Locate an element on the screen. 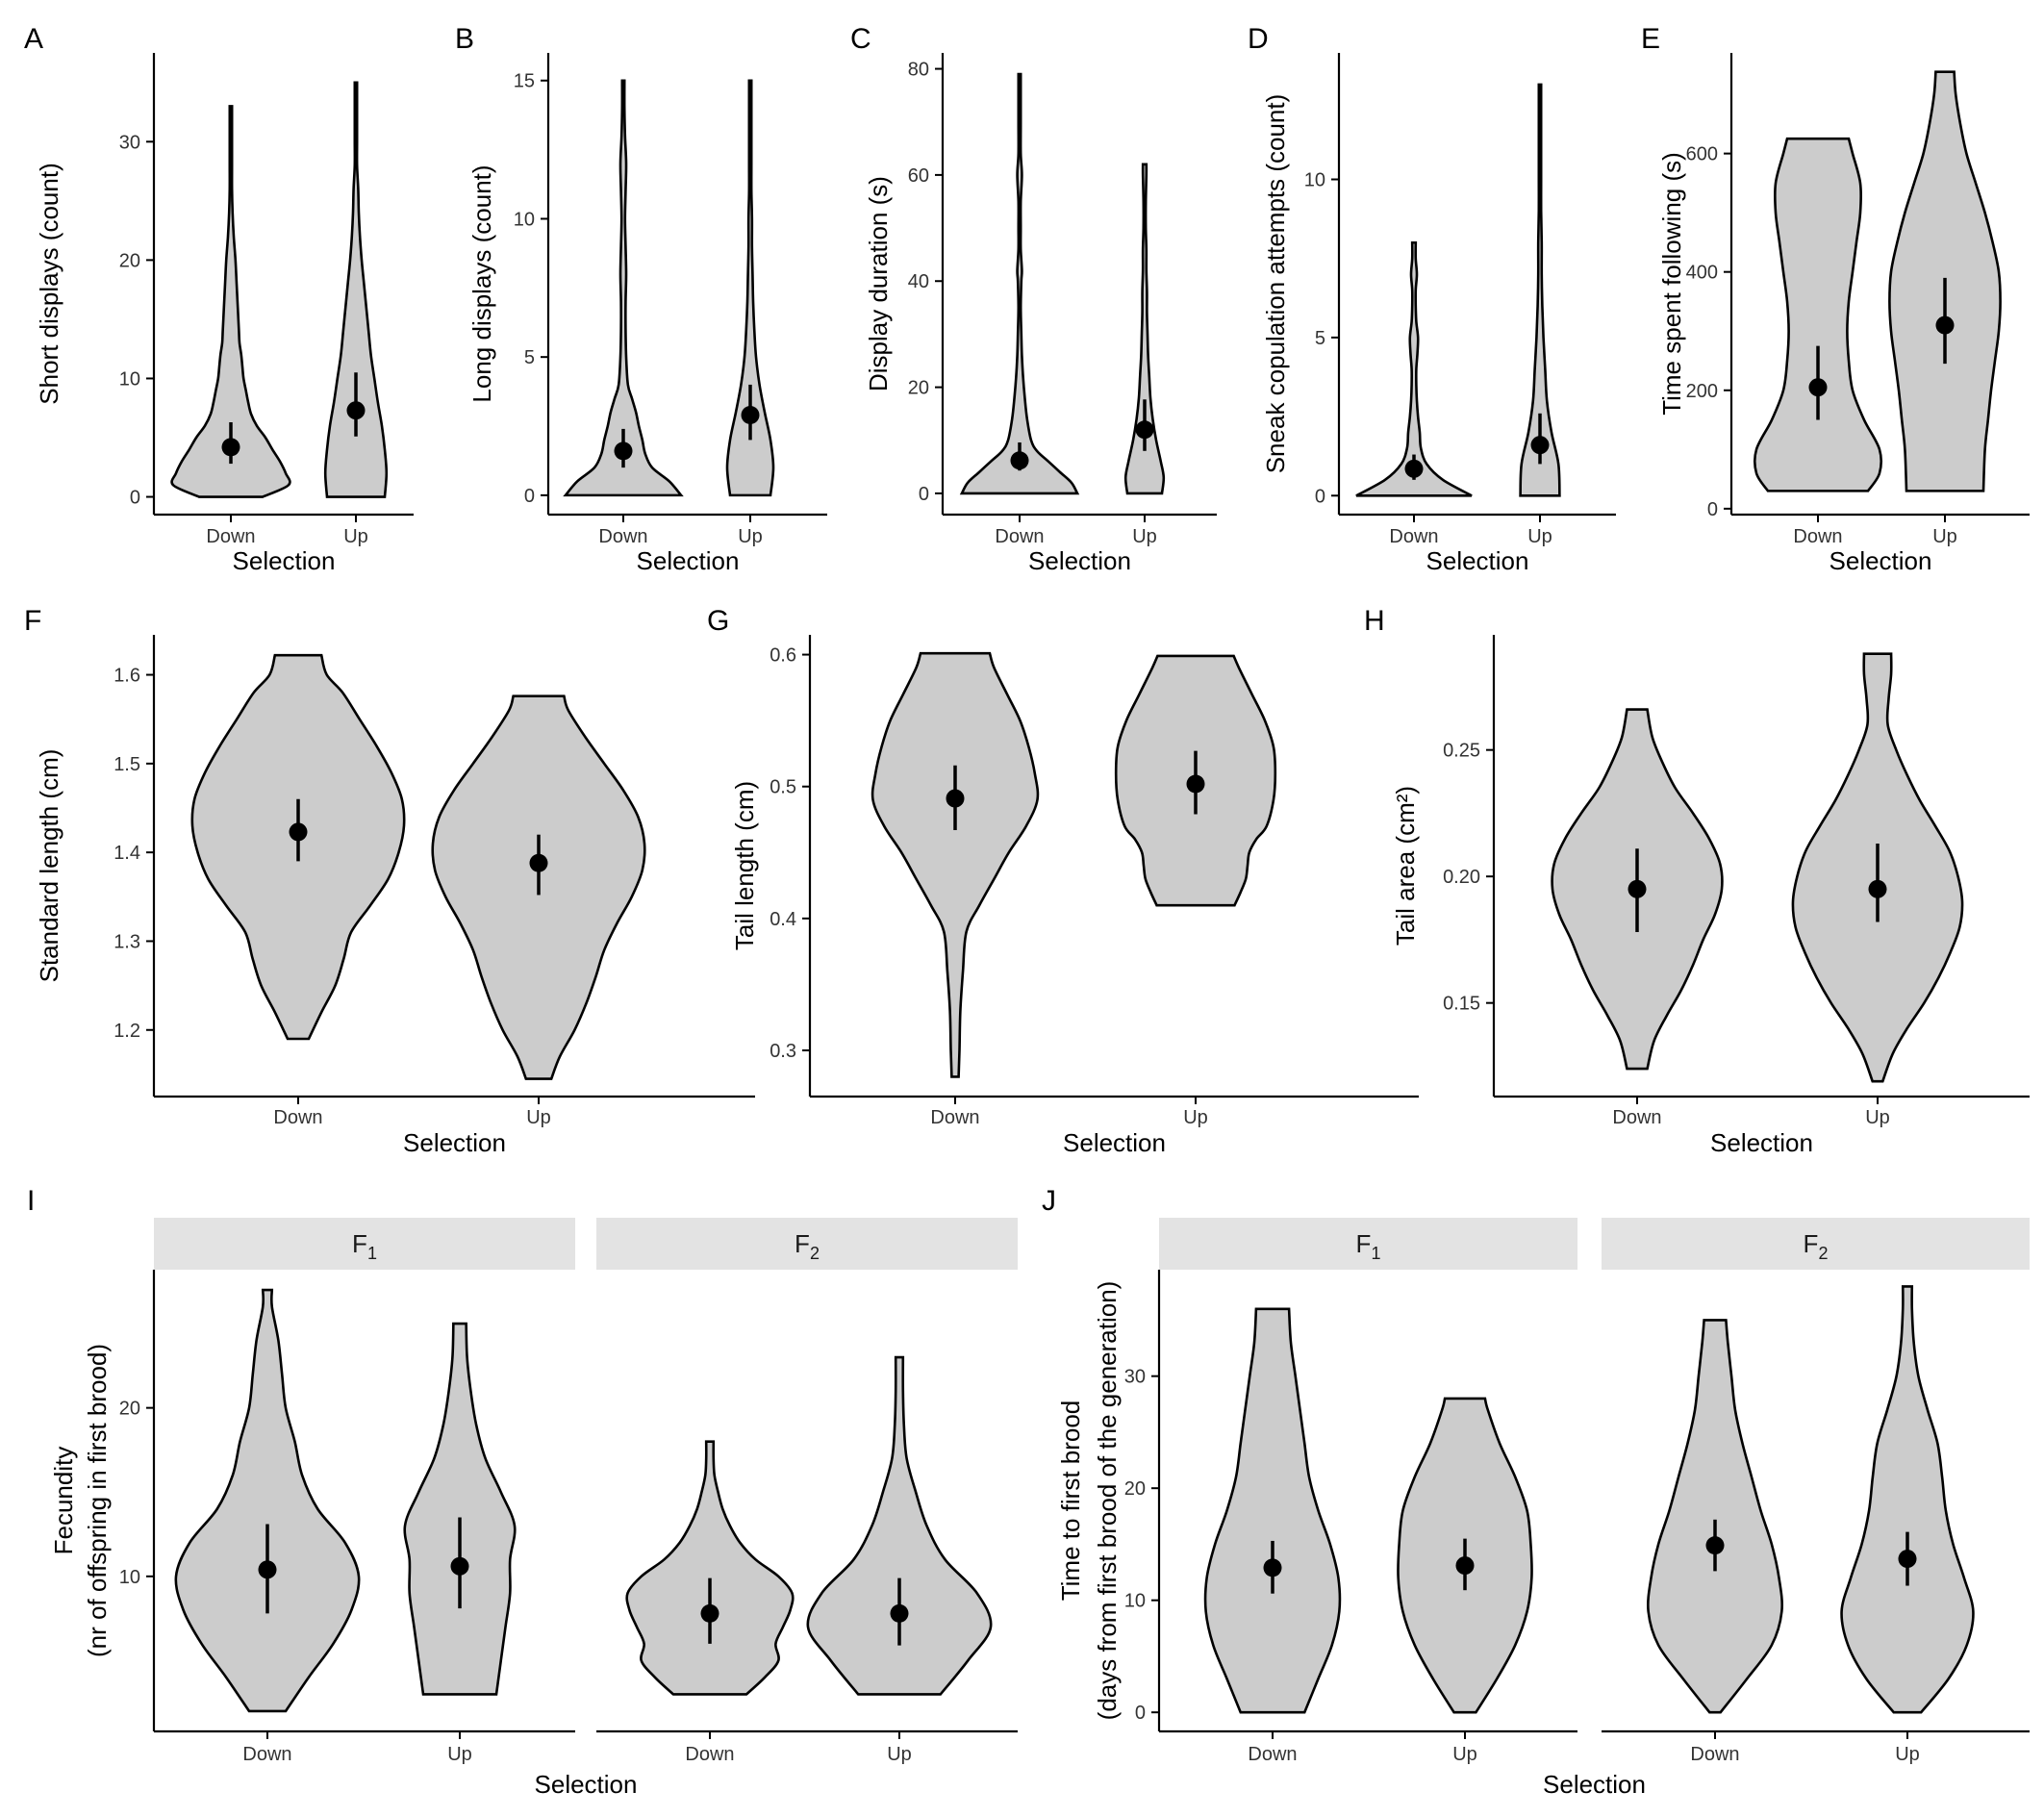 The image size is (2044, 1817). y-tick-label: 0.3 is located at coordinates (783, 1052).